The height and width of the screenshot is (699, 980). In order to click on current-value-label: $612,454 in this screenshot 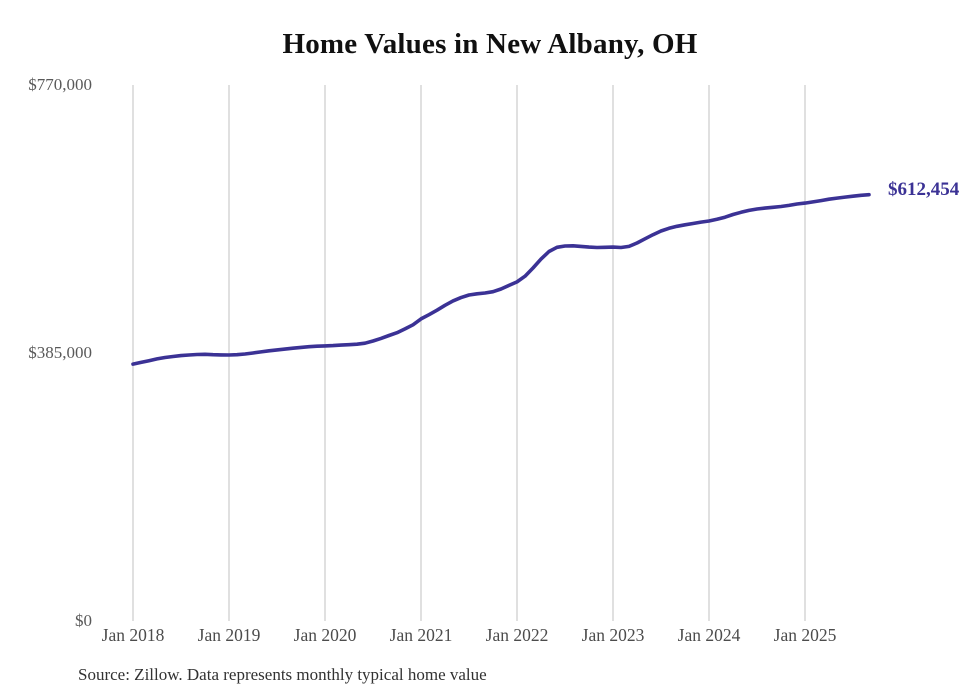, I will do `click(924, 189)`.